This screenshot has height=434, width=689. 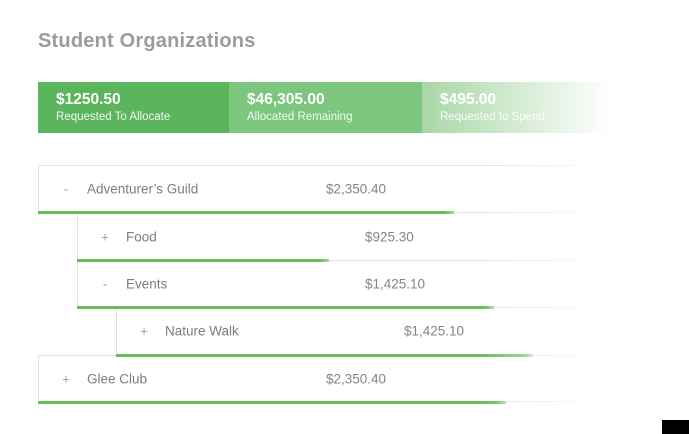 What do you see at coordinates (113, 117) in the screenshot?
I see `stat-label: Requested To Allocate` at bounding box center [113, 117].